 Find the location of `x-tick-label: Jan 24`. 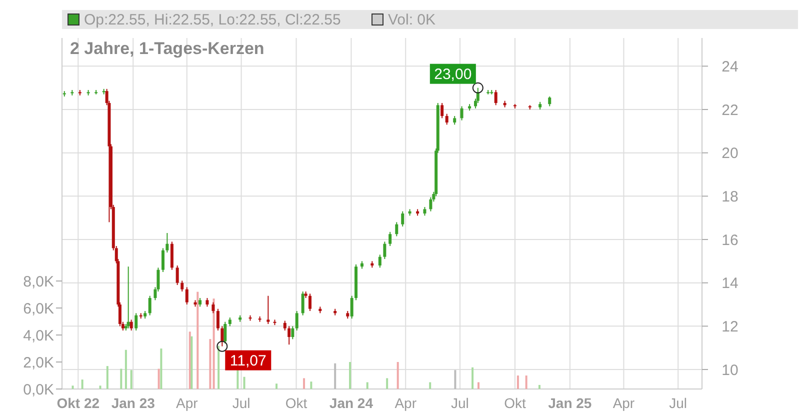

x-tick-label: Jan 24 is located at coordinates (351, 403).